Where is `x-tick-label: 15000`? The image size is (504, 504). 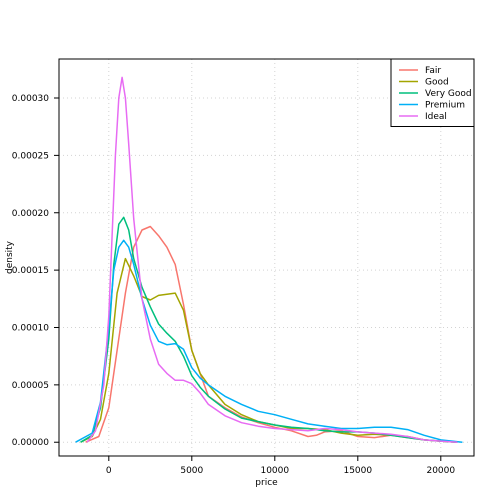 x-tick-label: 15000 is located at coordinates (357, 471).